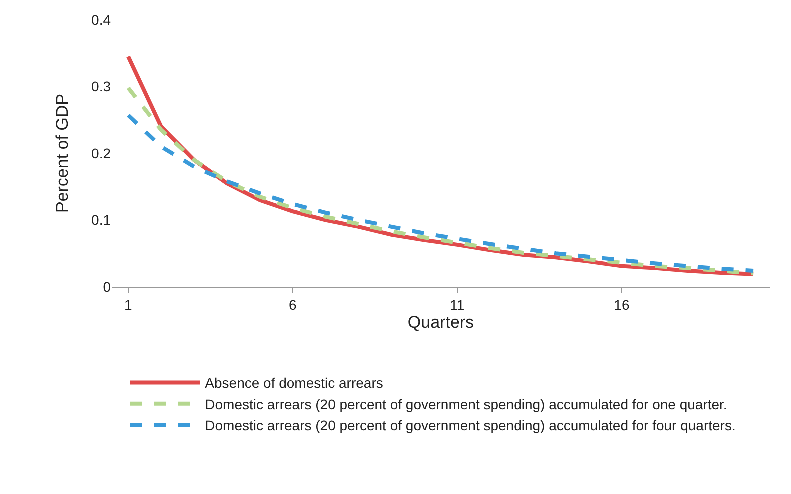  Describe the element at coordinates (470, 426) in the screenshot. I see `legend-label: Domestic arrears (20 percent of government spending) accumulated for four quarters.` at that location.